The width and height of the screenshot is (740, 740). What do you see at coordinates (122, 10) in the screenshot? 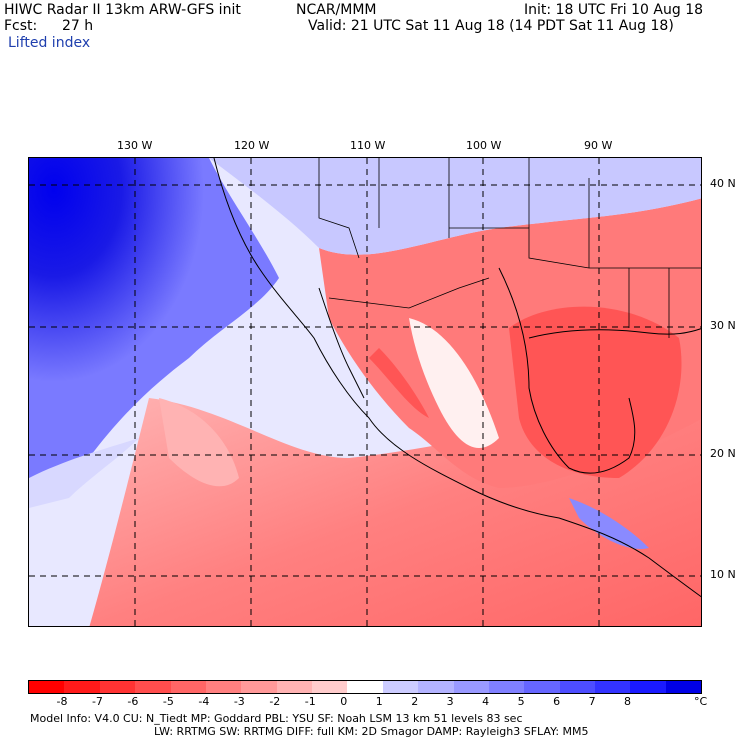
I see `header-title: HIWC Radar II 13km ARW-GFS init` at bounding box center [122, 10].